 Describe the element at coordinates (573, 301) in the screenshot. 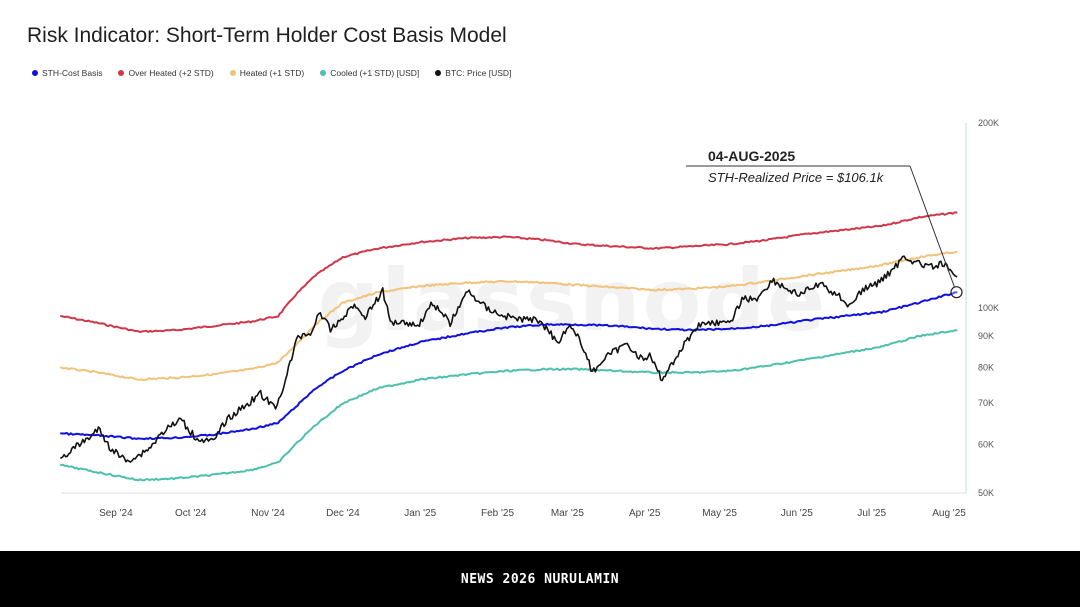

I see `watermark-text: glassnode` at that location.